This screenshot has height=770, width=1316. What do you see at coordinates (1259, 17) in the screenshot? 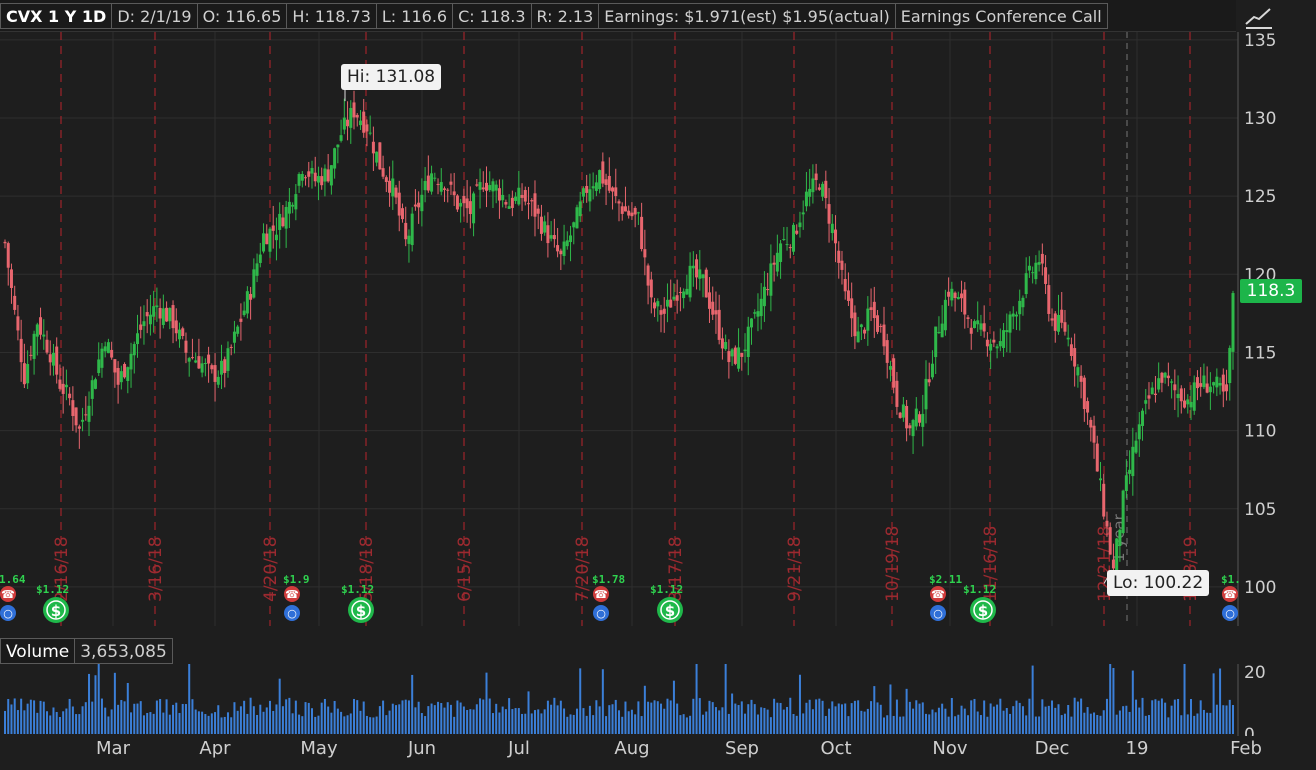
I see `chart-style-icon` at bounding box center [1259, 17].